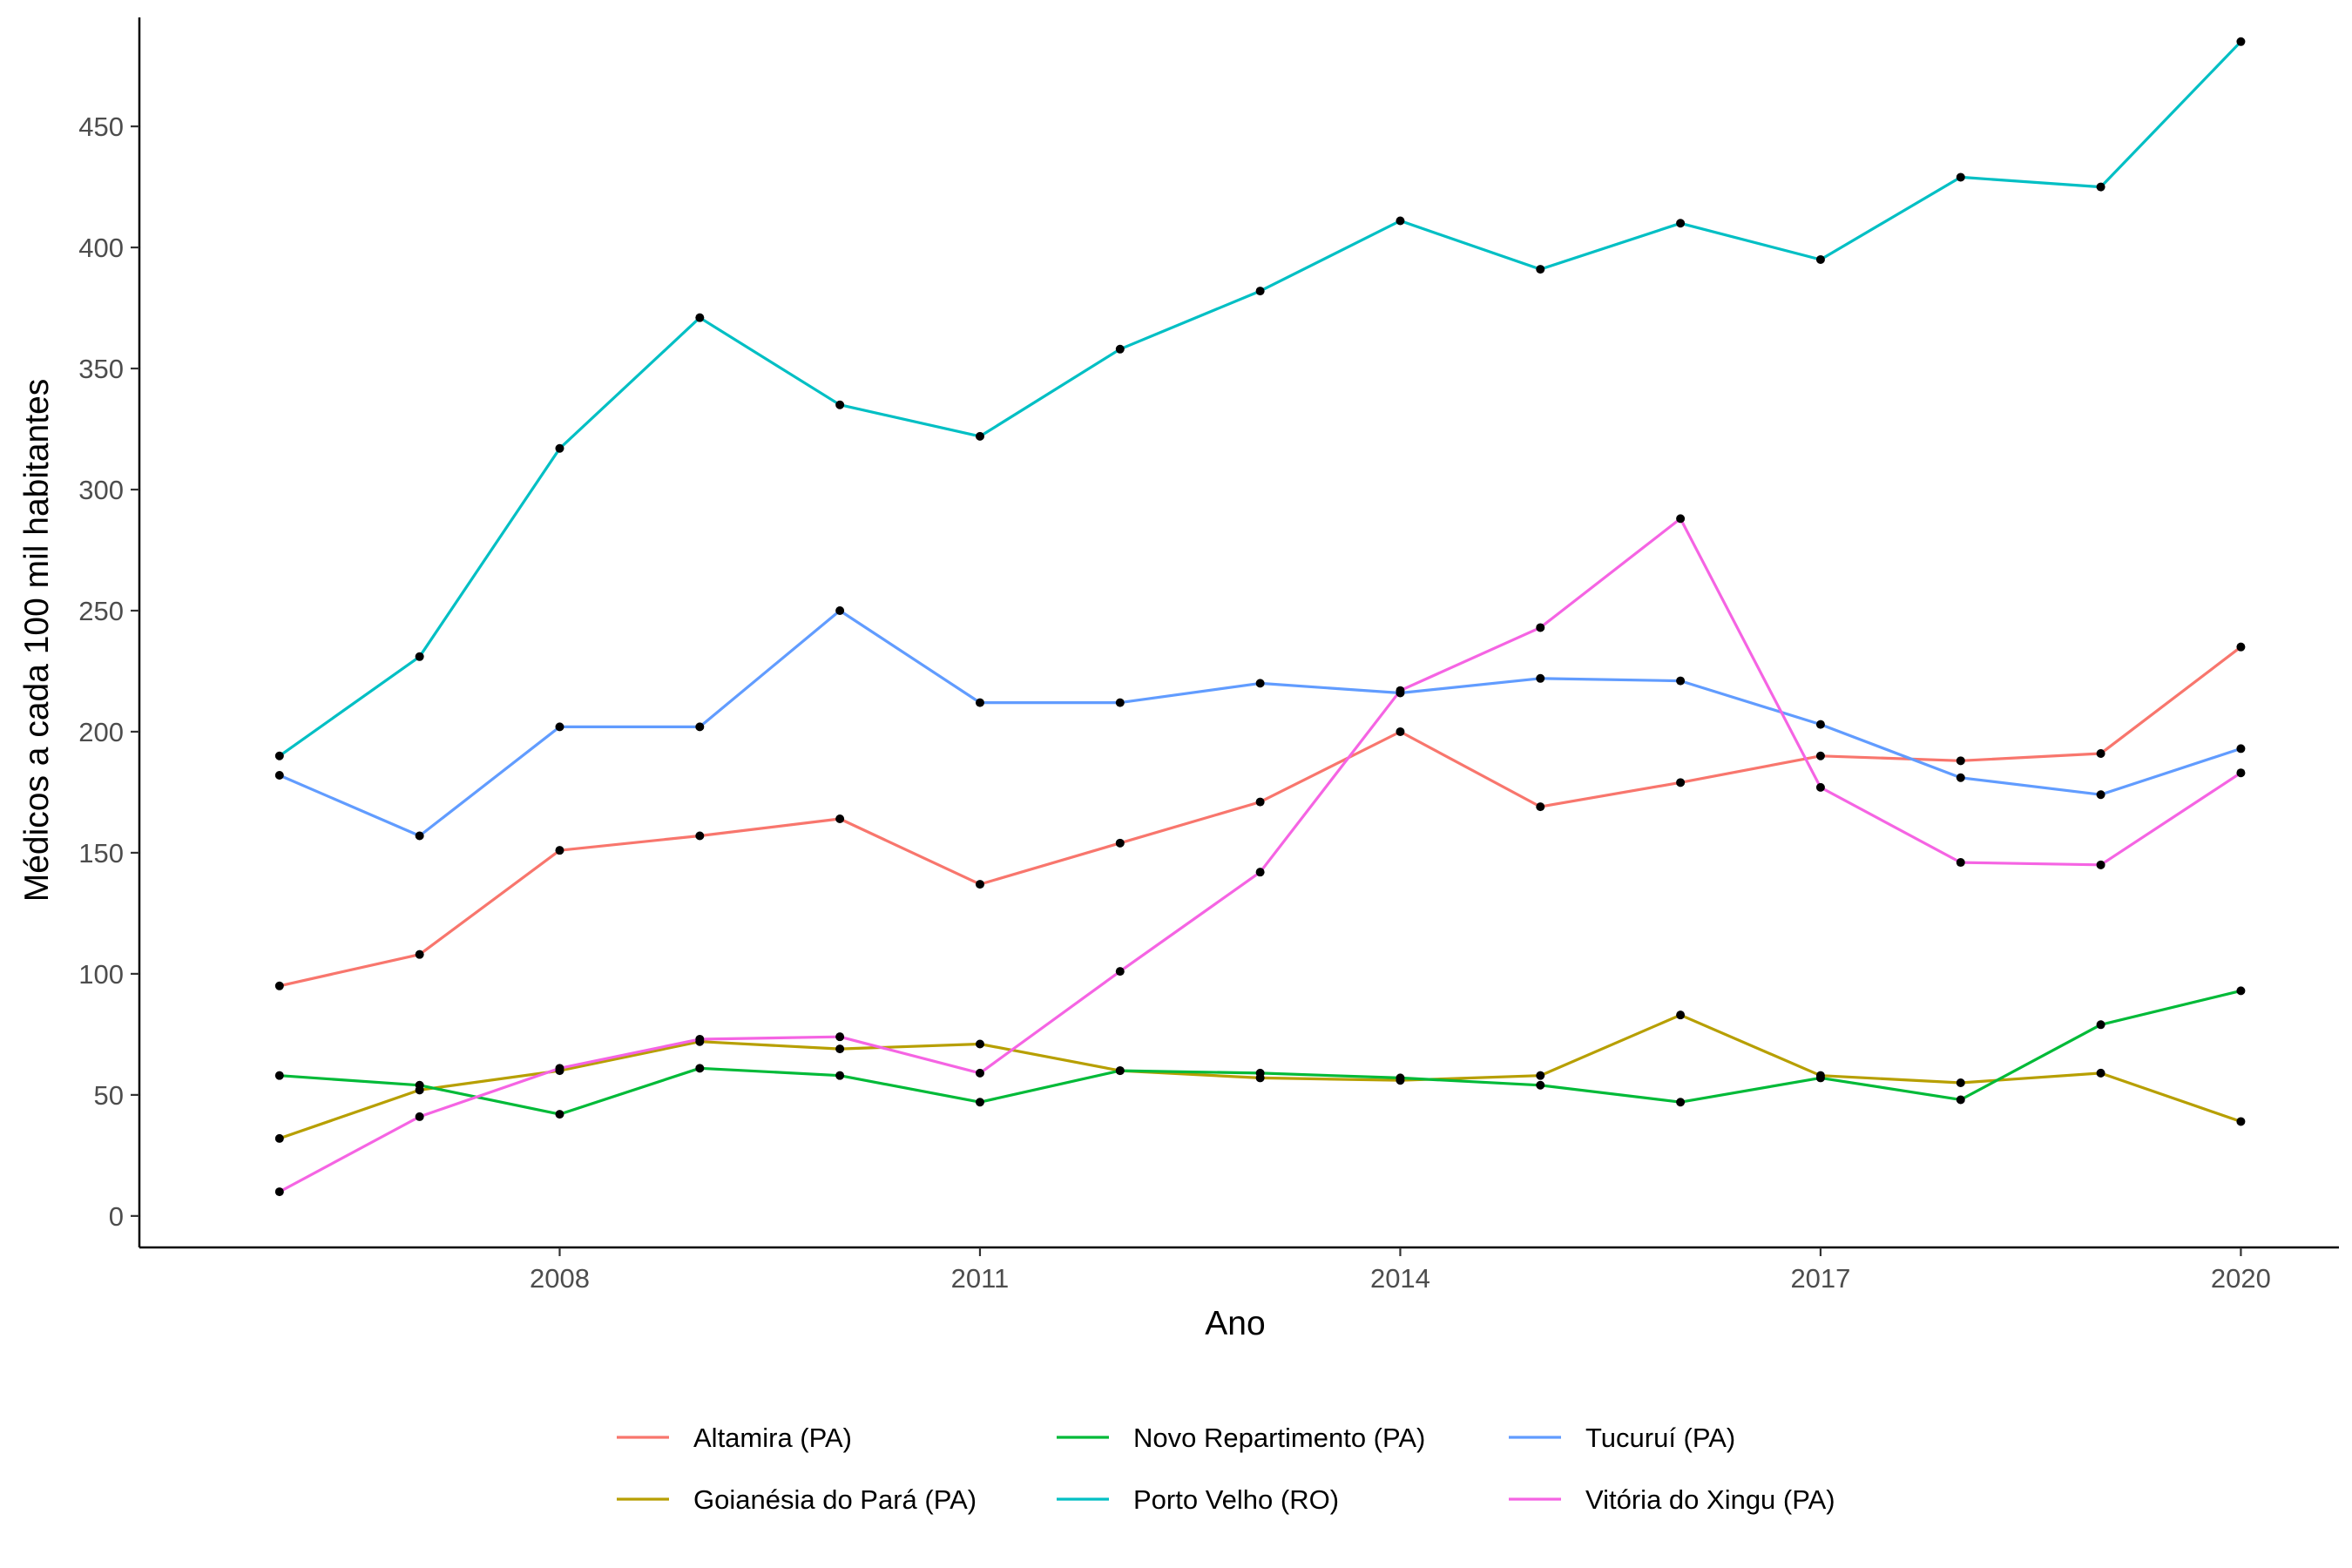 The image size is (2352, 1568). I want to click on legend-label: Altamira (PA), so click(772, 1438).